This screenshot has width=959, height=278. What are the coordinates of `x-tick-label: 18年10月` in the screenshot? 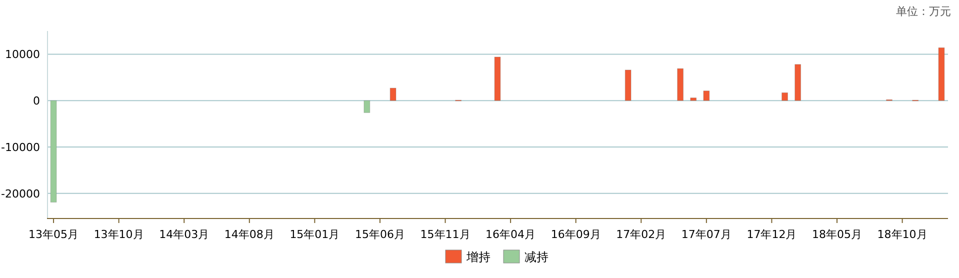 It's located at (902, 234).